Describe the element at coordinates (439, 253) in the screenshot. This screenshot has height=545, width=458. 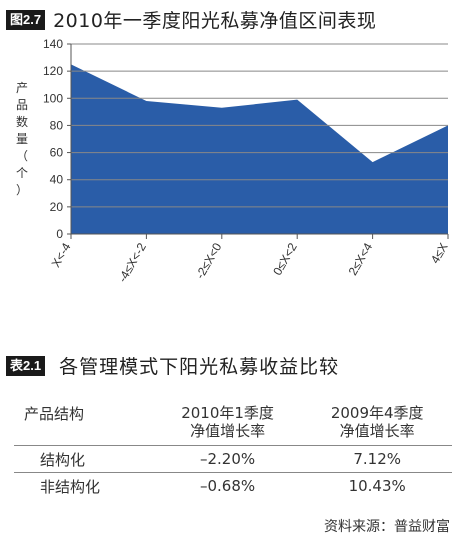
I see `x-tick-label: 4≤X` at that location.